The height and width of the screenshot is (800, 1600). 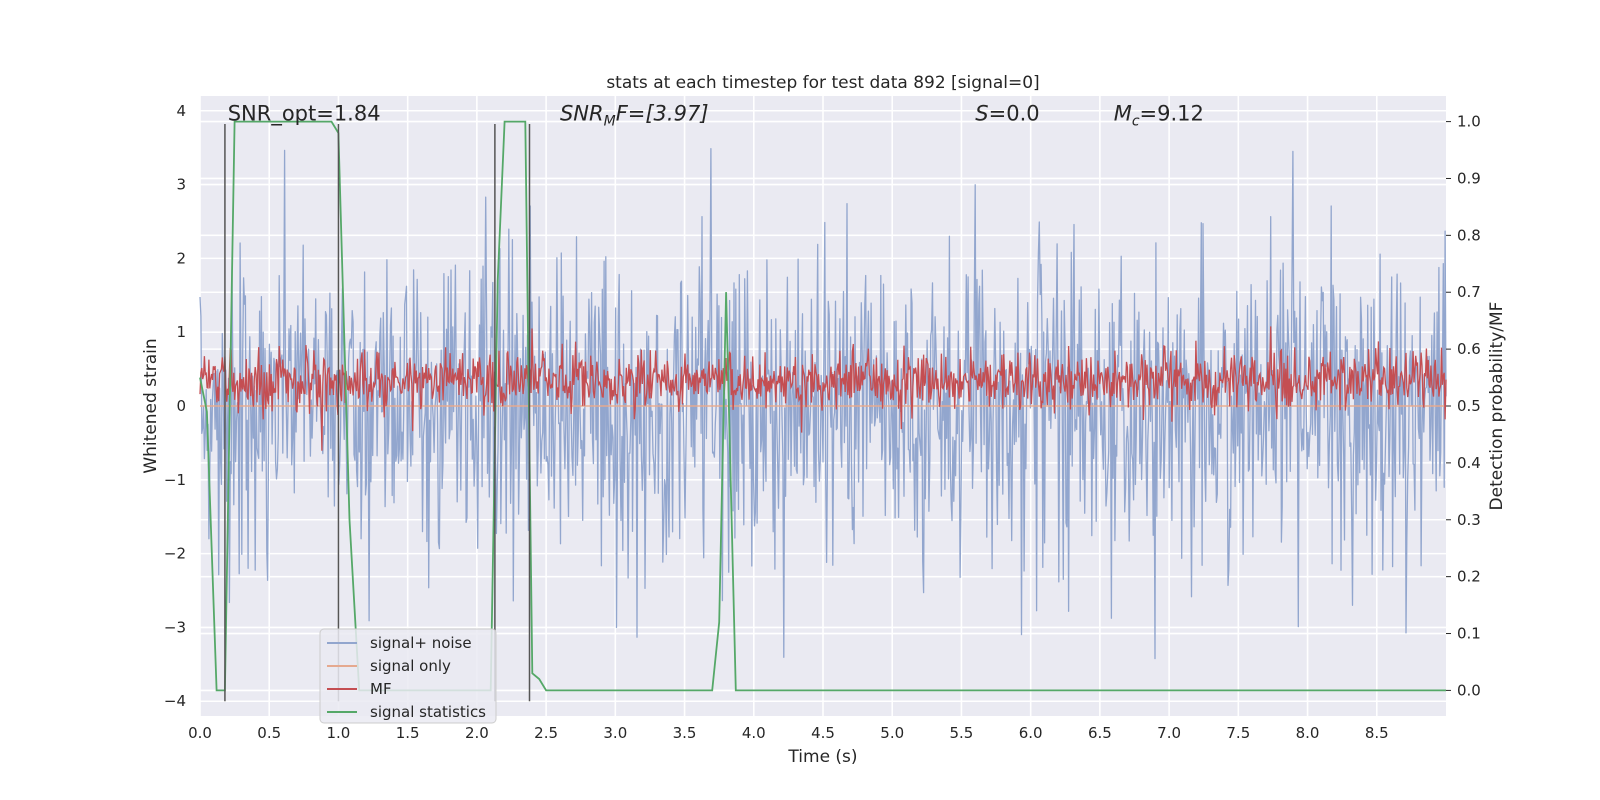 I want to click on y-tick-label-right: 1.0, so click(x=1469, y=122).